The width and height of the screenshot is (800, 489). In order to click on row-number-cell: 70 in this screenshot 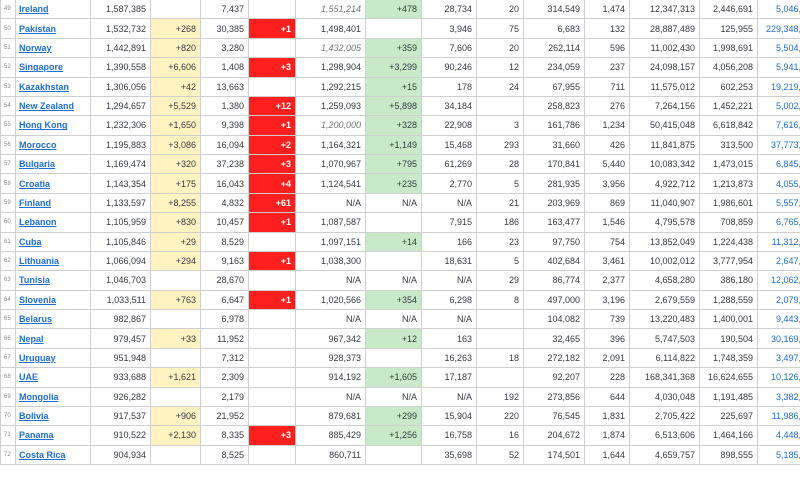, I will do `click(8, 416)`.